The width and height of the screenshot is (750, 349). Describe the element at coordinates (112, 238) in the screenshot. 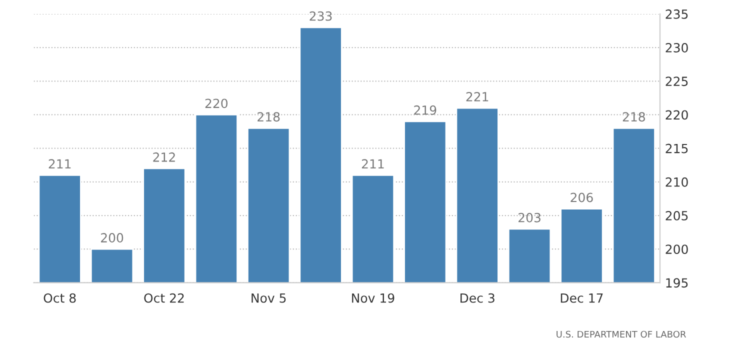

I see `data-label: 200` at that location.